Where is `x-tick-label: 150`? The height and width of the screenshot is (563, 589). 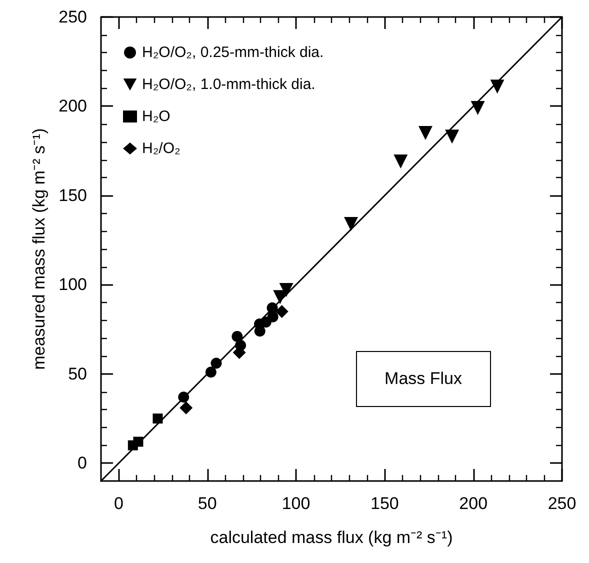
x-tick-label: 150 is located at coordinates (384, 503).